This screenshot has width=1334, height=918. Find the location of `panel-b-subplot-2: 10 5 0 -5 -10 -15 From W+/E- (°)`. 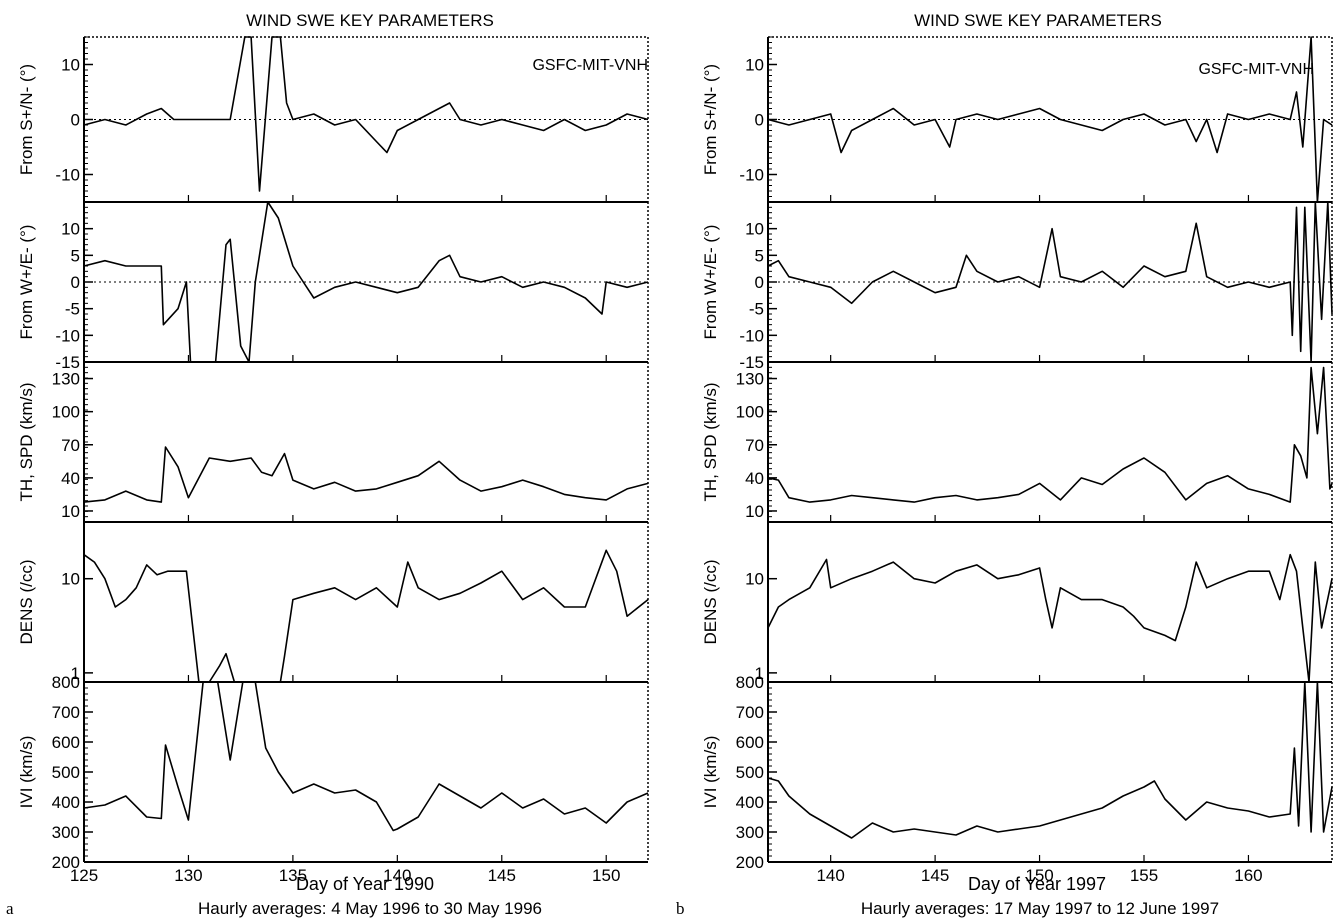

panel-b-subplot-2: 10 5 0 -5 -10 -15 From W+/E- (°) is located at coordinates (1017, 286).